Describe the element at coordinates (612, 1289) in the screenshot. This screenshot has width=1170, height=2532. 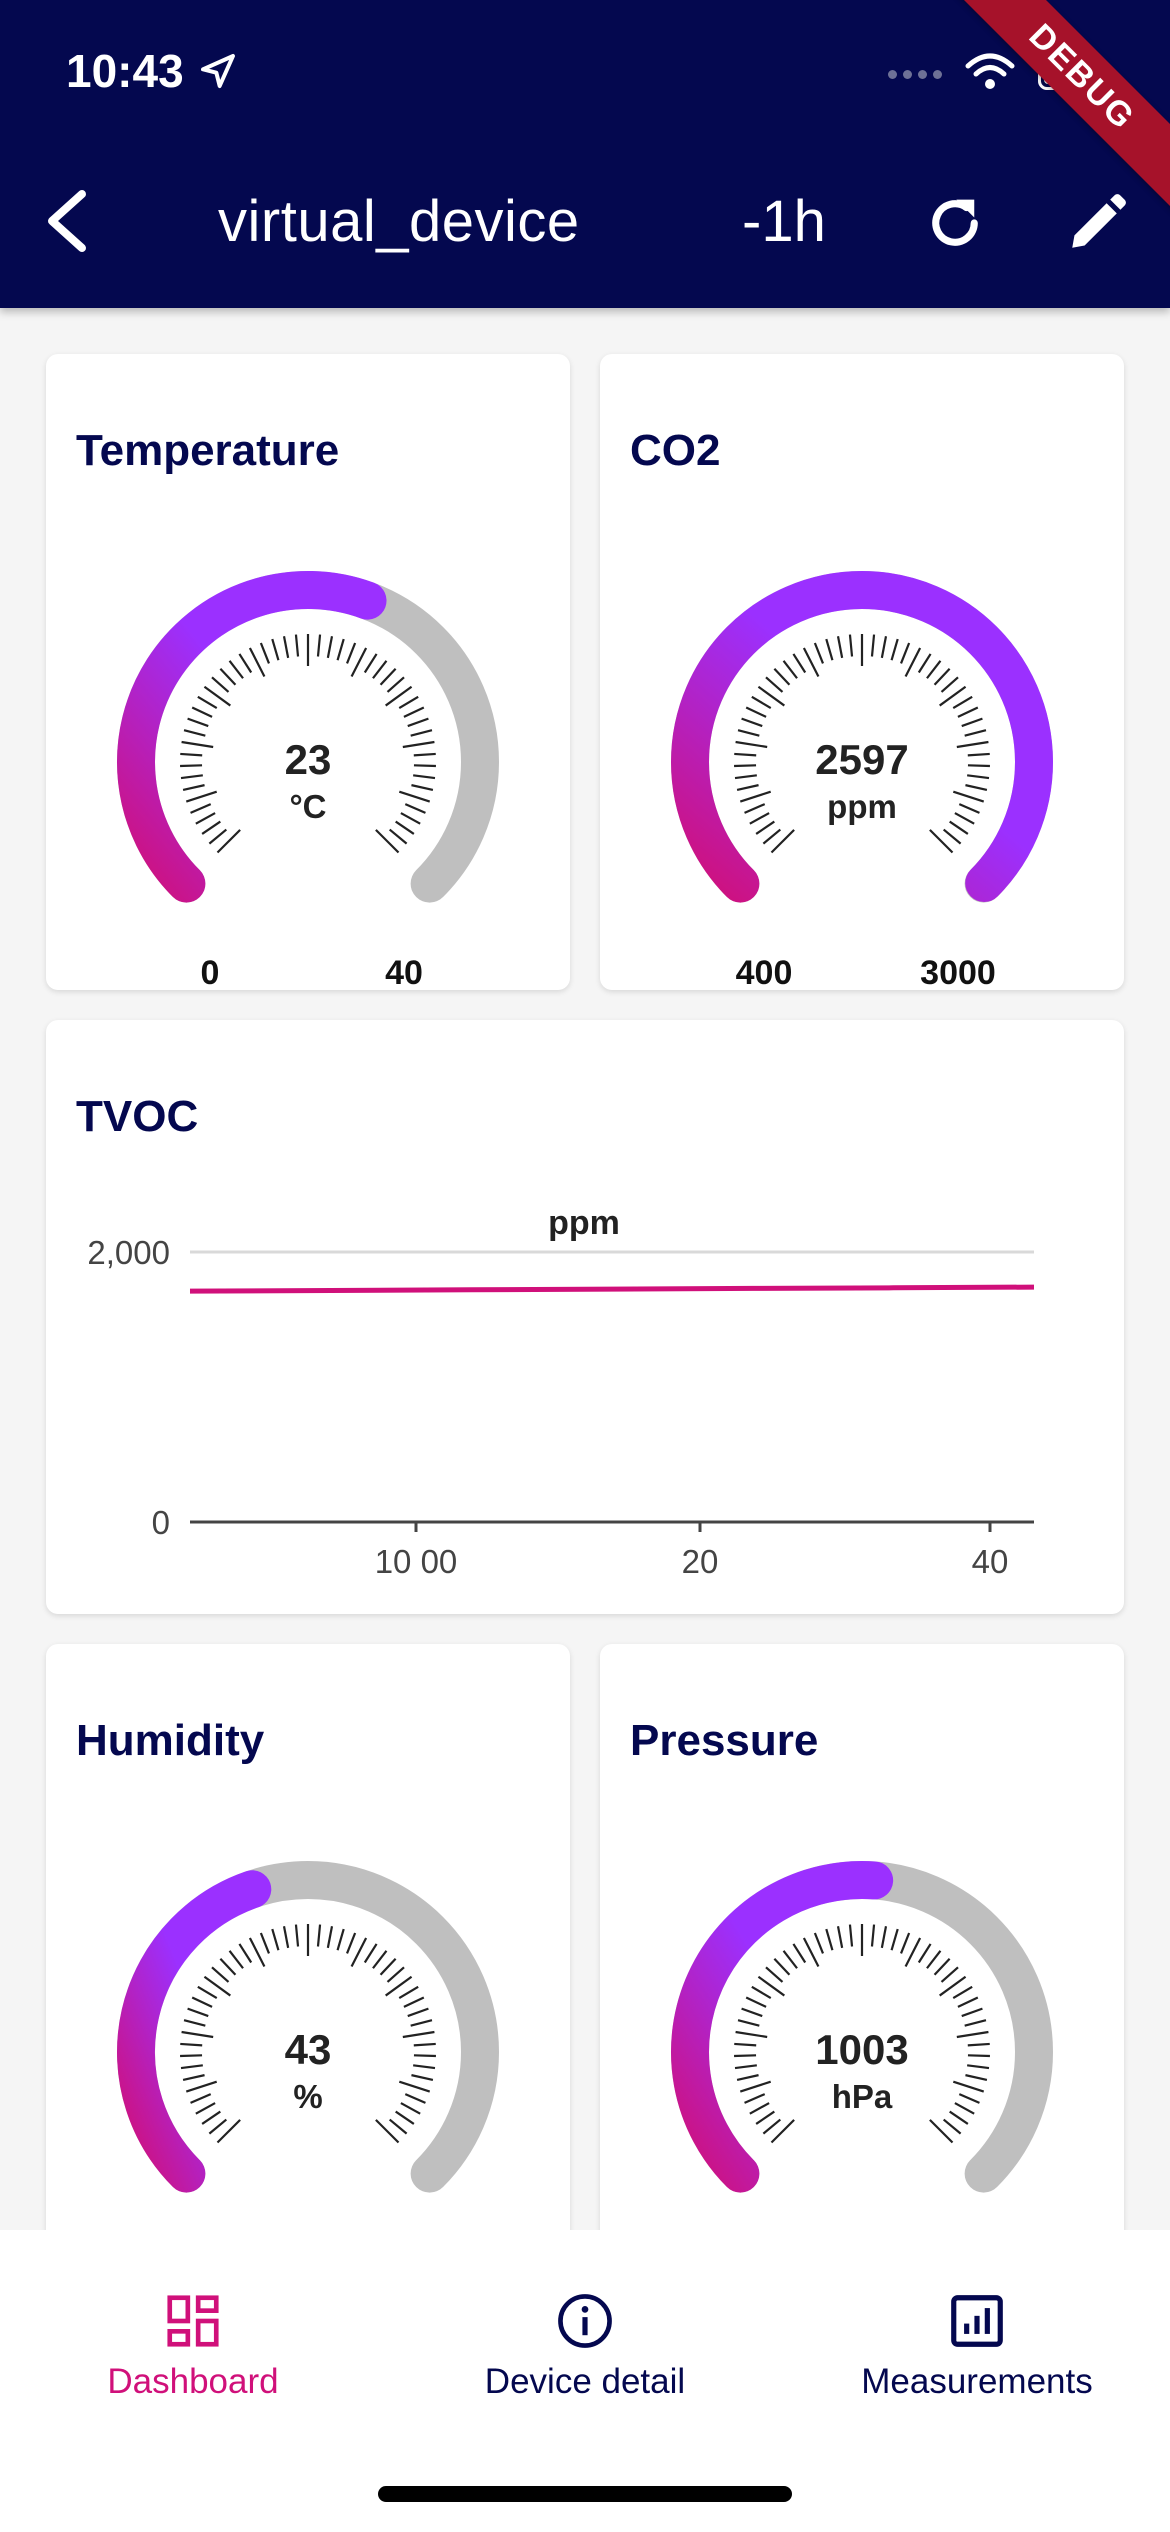
I see `tvoc-series-line` at that location.